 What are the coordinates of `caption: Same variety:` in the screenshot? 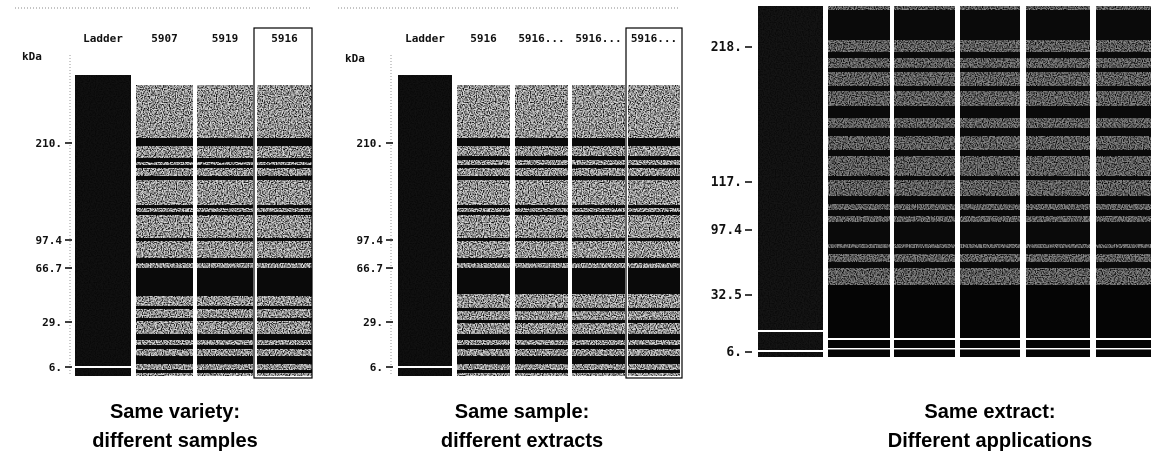 It's located at (175, 412).